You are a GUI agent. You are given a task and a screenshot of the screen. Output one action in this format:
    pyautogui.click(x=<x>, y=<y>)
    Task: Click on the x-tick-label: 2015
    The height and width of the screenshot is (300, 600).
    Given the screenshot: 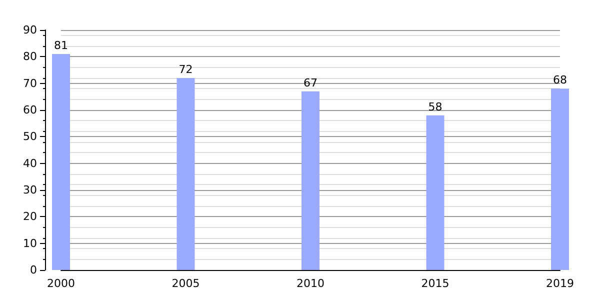 What is the action you would take?
    pyautogui.click(x=435, y=283)
    